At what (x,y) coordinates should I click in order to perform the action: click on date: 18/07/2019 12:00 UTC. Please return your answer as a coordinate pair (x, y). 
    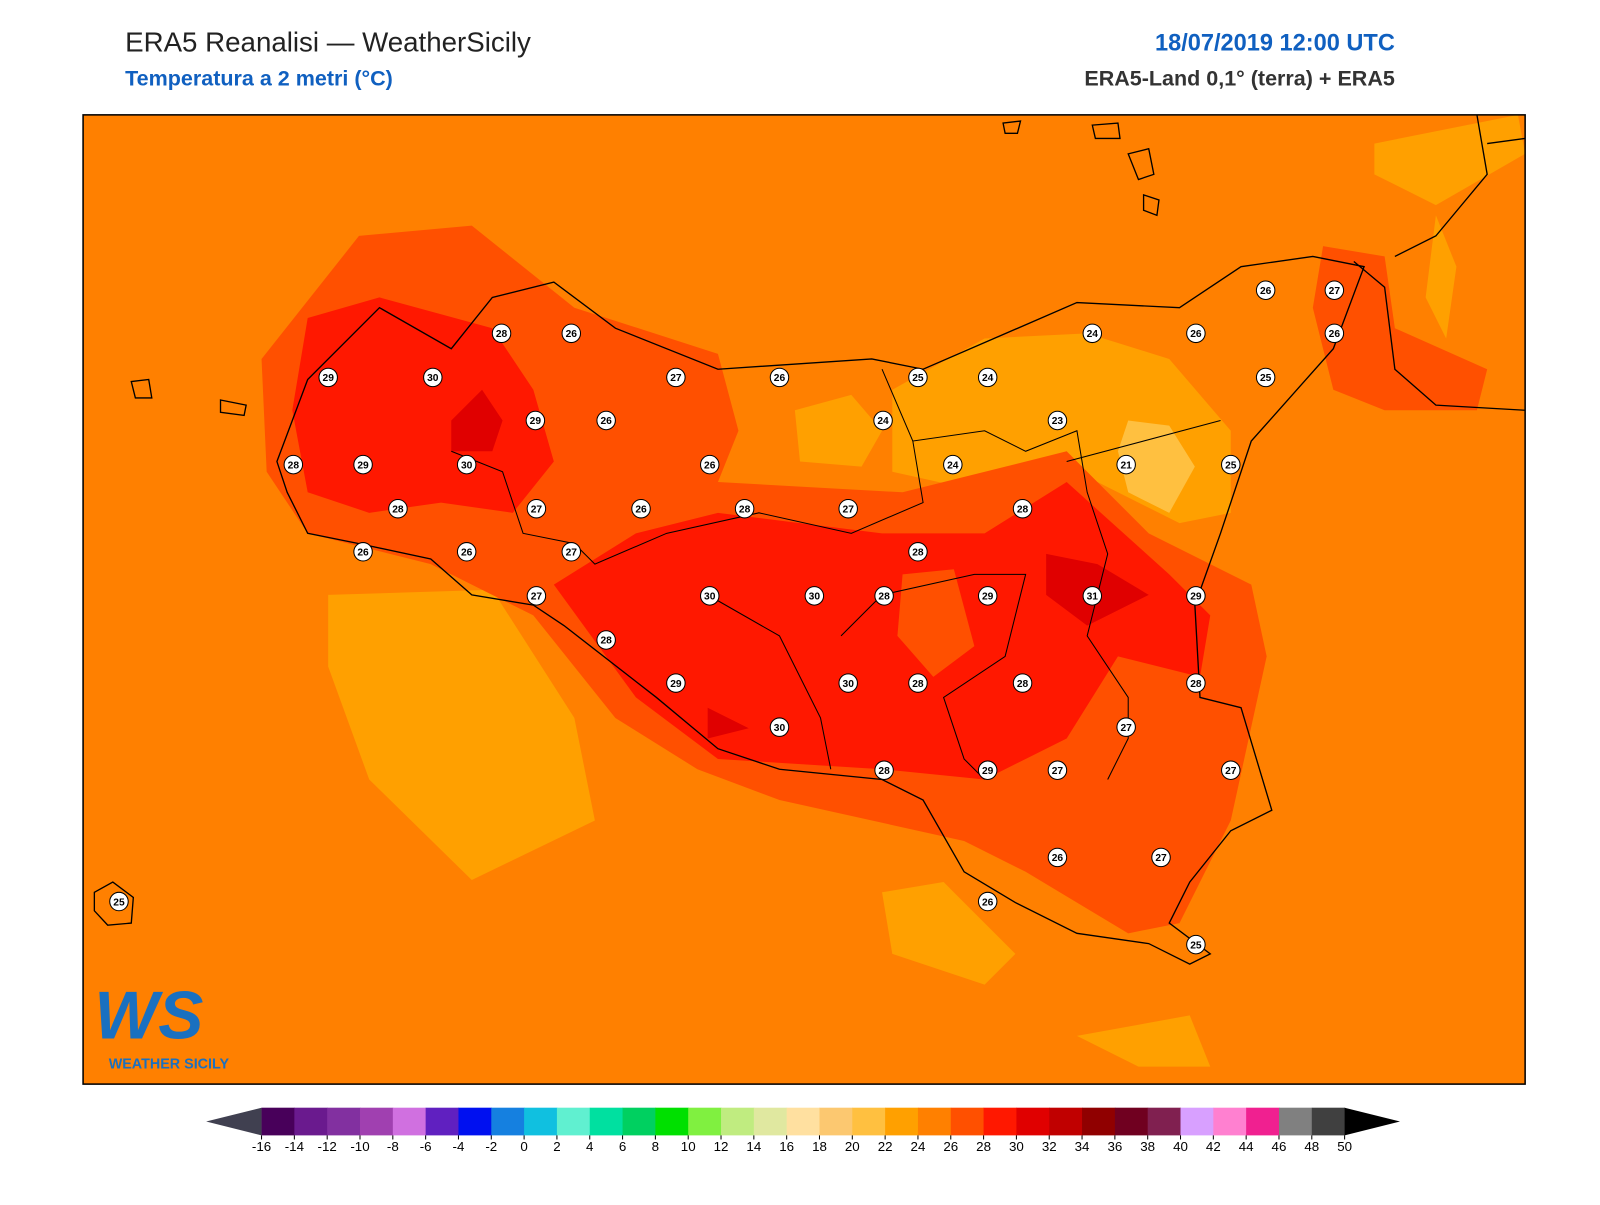
    Looking at the image, I should click on (1275, 42).